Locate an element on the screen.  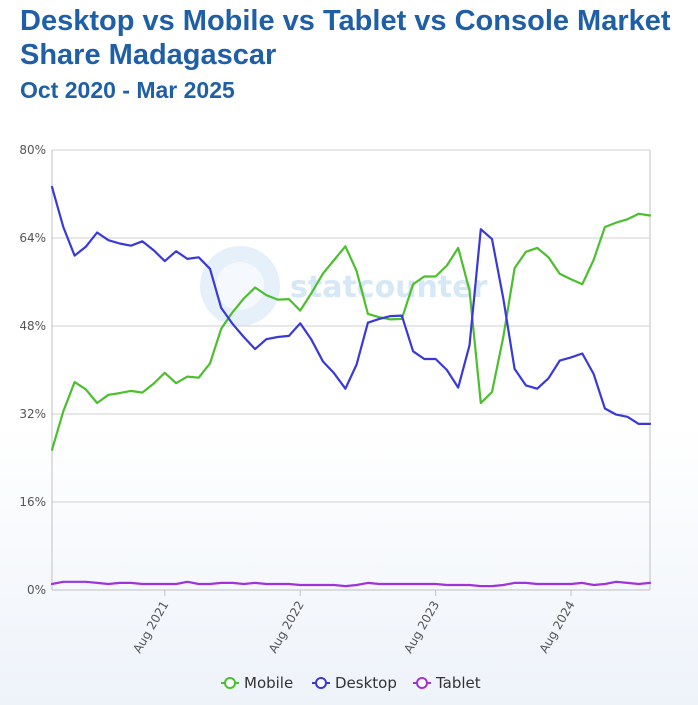
legend-item-desktop: Desktop is located at coordinates (366, 683).